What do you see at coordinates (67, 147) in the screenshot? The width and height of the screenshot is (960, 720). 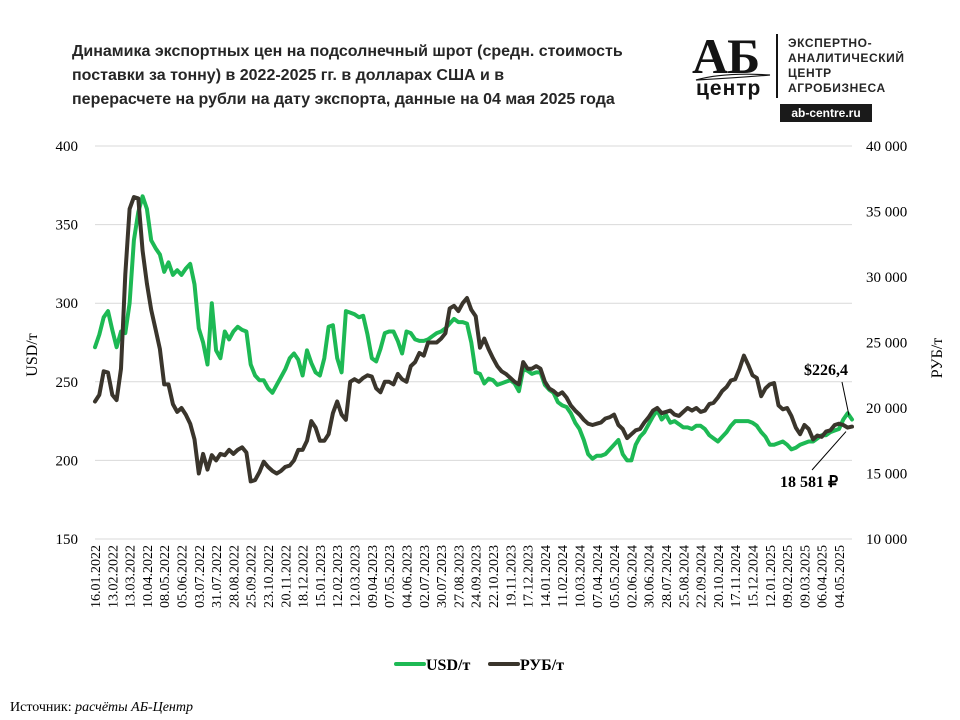 I see `y-tick-label-left: 400` at bounding box center [67, 147].